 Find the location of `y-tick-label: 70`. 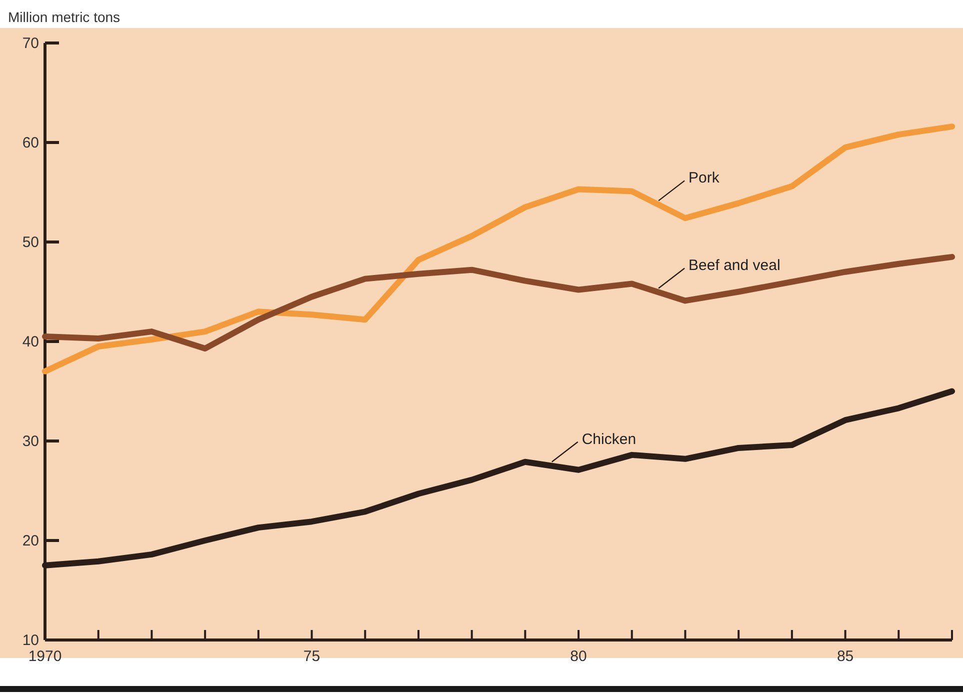

y-tick-label: 70 is located at coordinates (30, 43).